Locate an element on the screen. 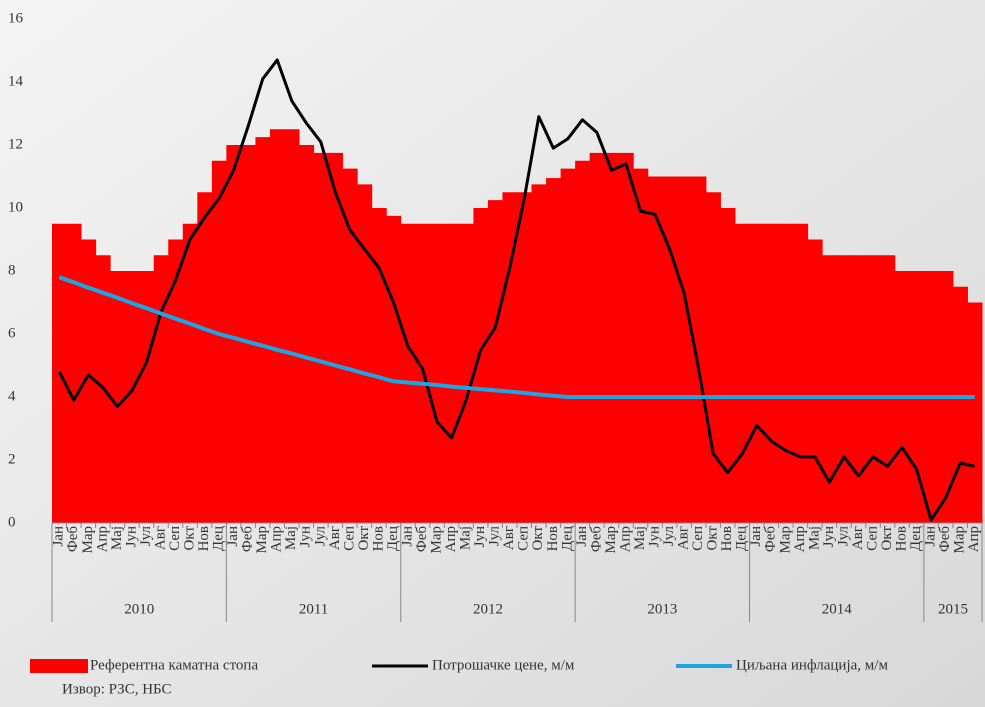 The width and height of the screenshot is (985, 707). year-label: 2014 is located at coordinates (837, 609).